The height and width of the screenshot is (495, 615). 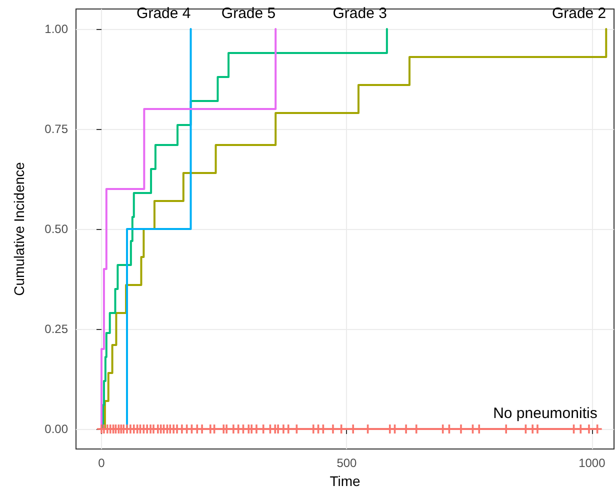 I want to click on y-tick-label: 0.25, so click(x=56, y=329).